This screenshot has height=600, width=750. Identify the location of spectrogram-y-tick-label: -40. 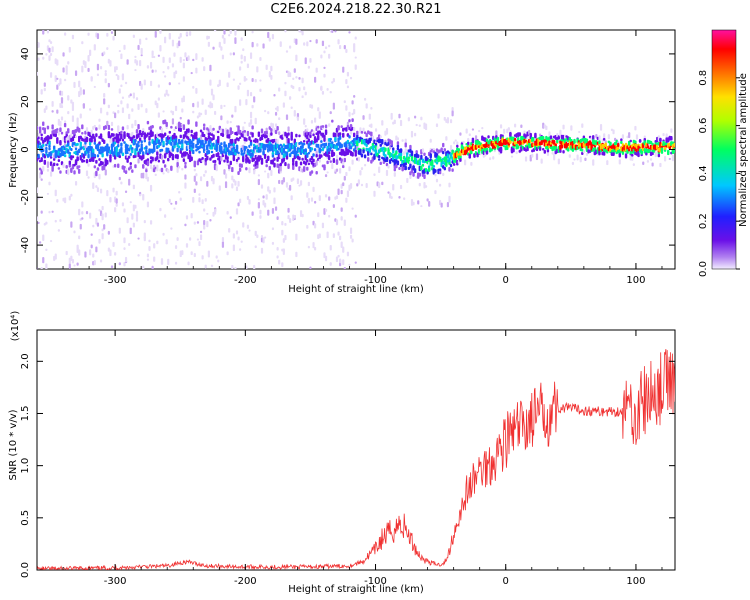
(25, 245).